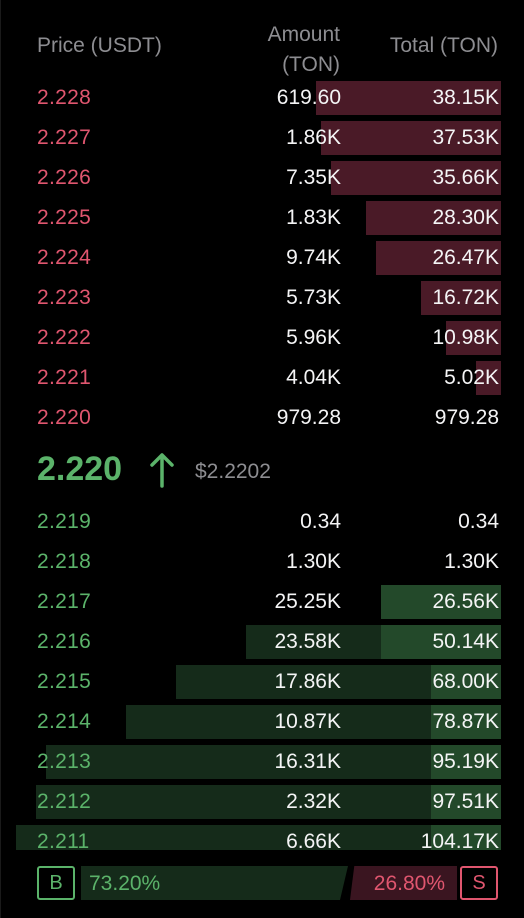 The width and height of the screenshot is (524, 918). What do you see at coordinates (303, 34) in the screenshot?
I see `header-amount-line1: Amount` at bounding box center [303, 34].